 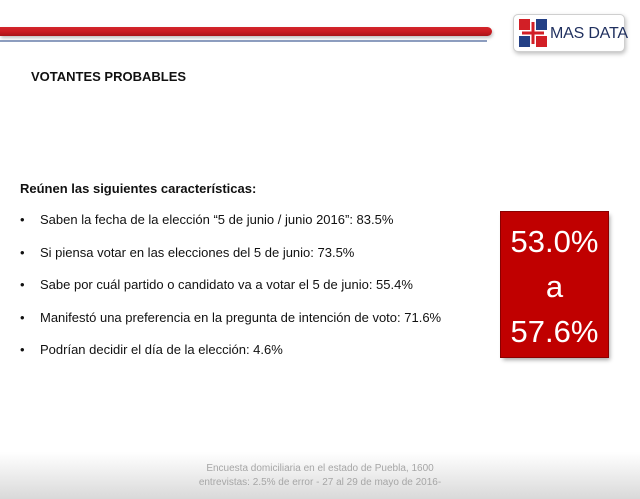 I want to click on mas-data-logo: MAS DATA, so click(x=570, y=33).